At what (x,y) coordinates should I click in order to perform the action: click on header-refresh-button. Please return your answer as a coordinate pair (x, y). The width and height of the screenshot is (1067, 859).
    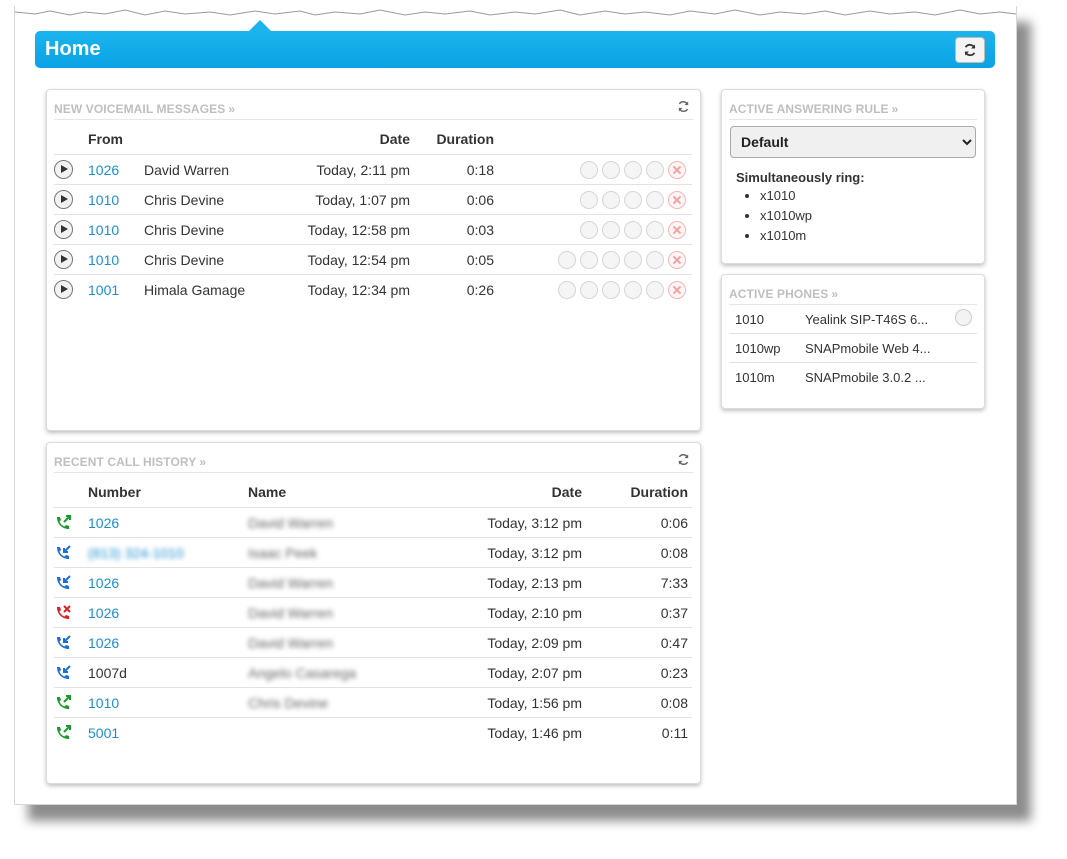
    Looking at the image, I should click on (970, 50).